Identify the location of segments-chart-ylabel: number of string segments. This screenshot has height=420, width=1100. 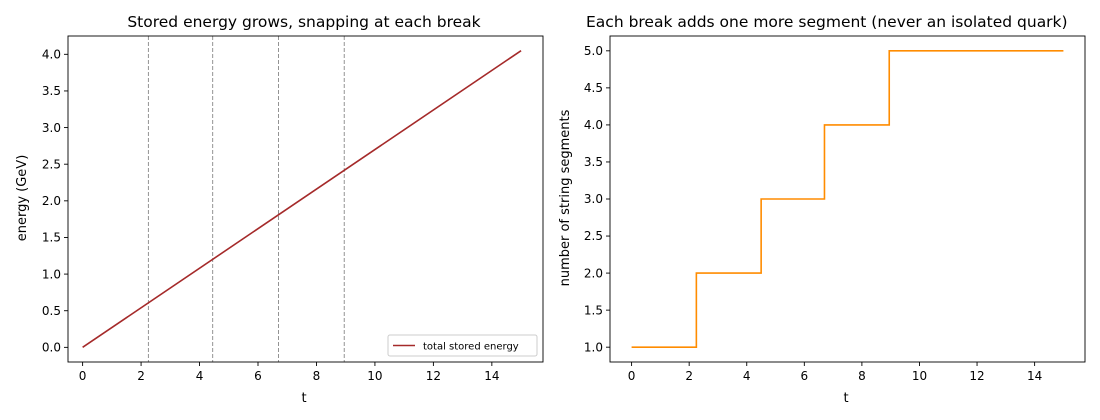
(565, 197).